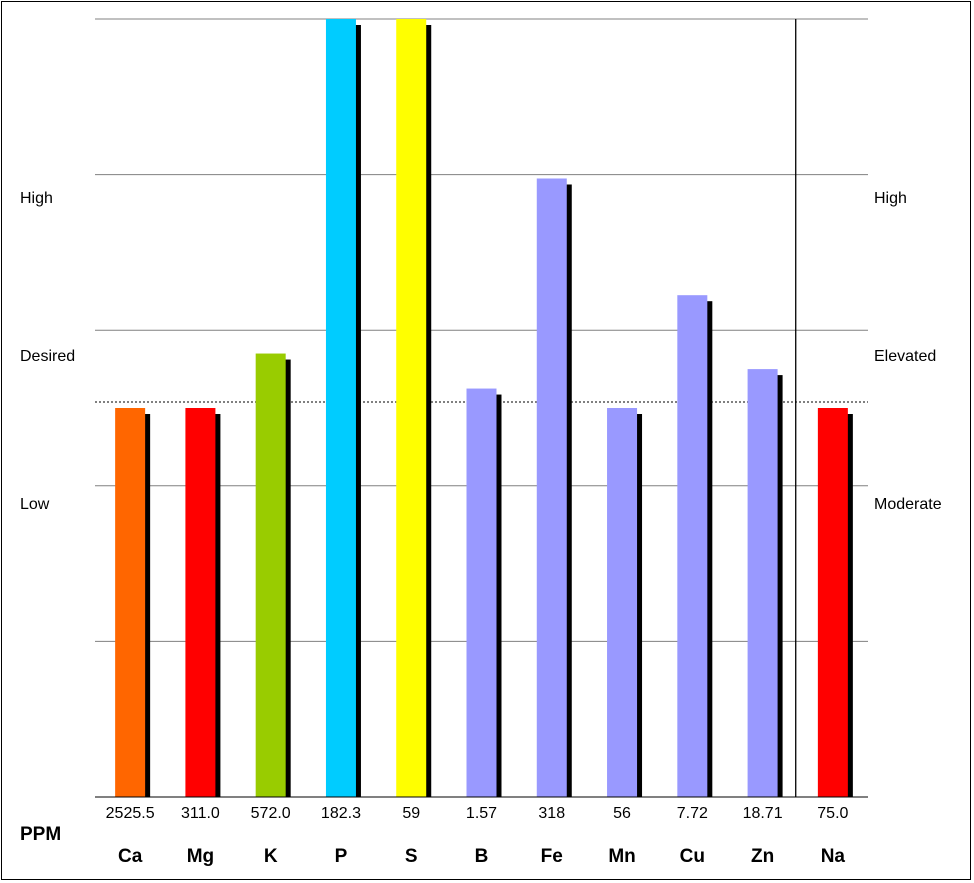 The width and height of the screenshot is (974, 883). I want to click on right-label-moderate: Moderate, so click(908, 504).